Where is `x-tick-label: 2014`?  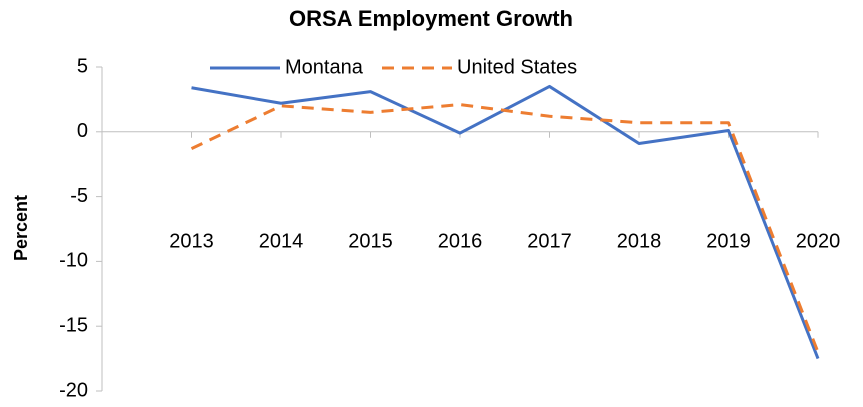 x-tick-label: 2014 is located at coordinates (281, 241).